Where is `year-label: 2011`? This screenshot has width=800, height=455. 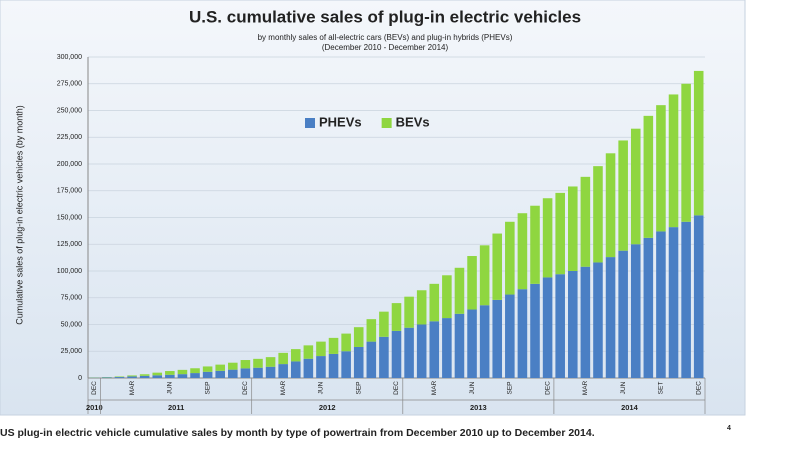
year-label: 2011 is located at coordinates (176, 407).